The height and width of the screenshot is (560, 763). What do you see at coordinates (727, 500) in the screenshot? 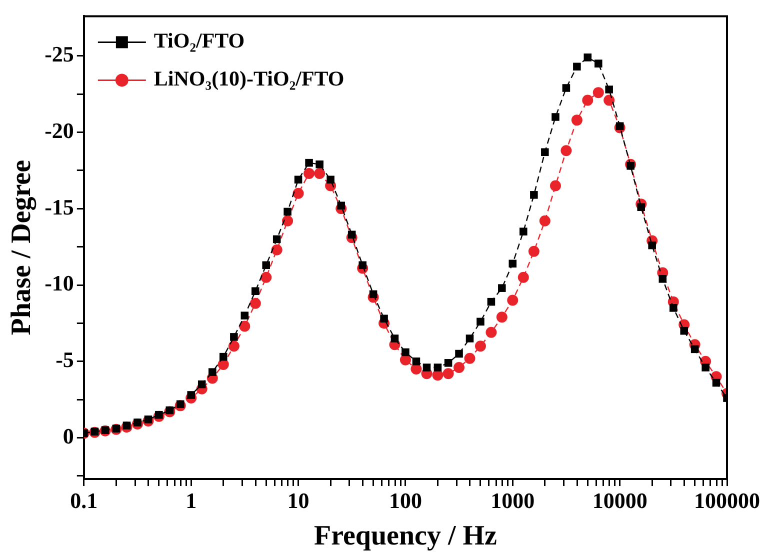
I see `x-tick-label: 100000` at bounding box center [727, 500].